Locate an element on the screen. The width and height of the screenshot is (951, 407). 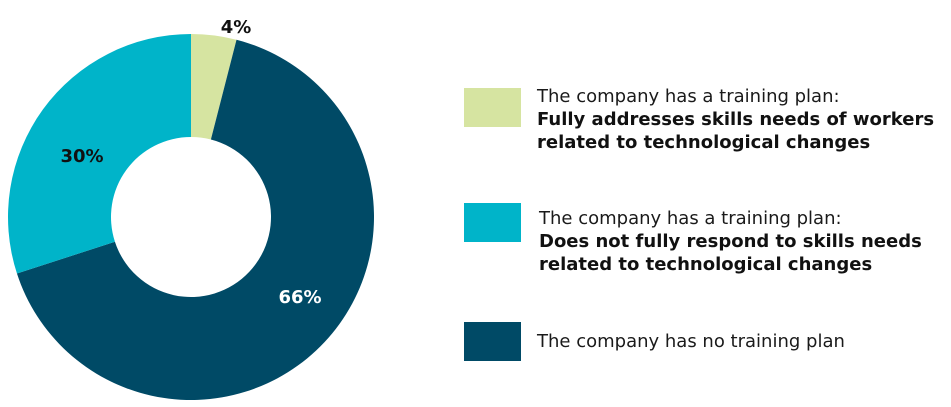
slice-fully-addresses is located at coordinates (214, 87).